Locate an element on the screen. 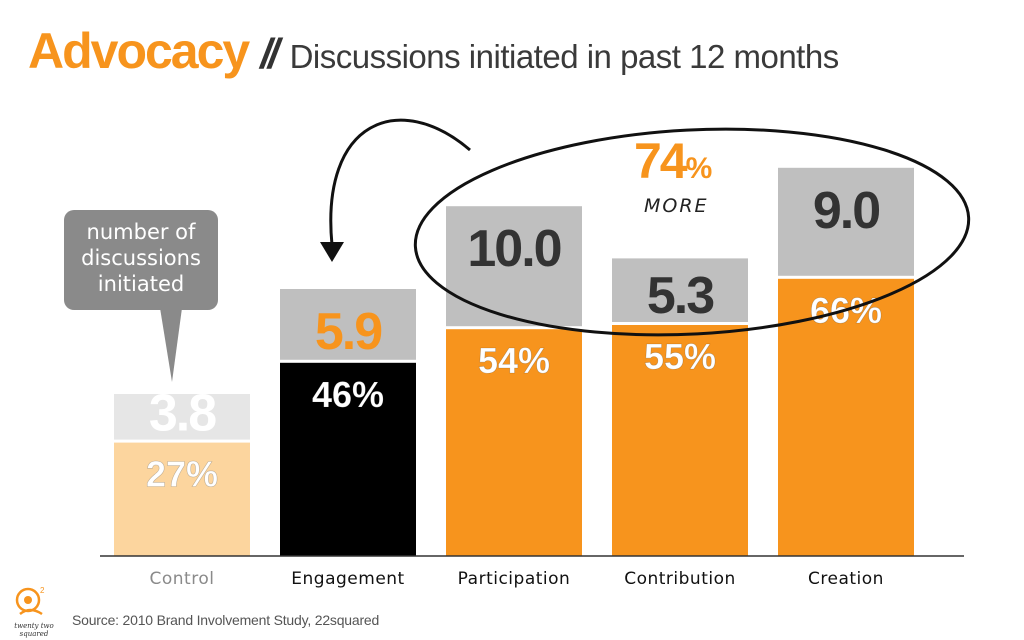 This screenshot has width=1024, height=640. discussion-box-creation is located at coordinates (846, 221).